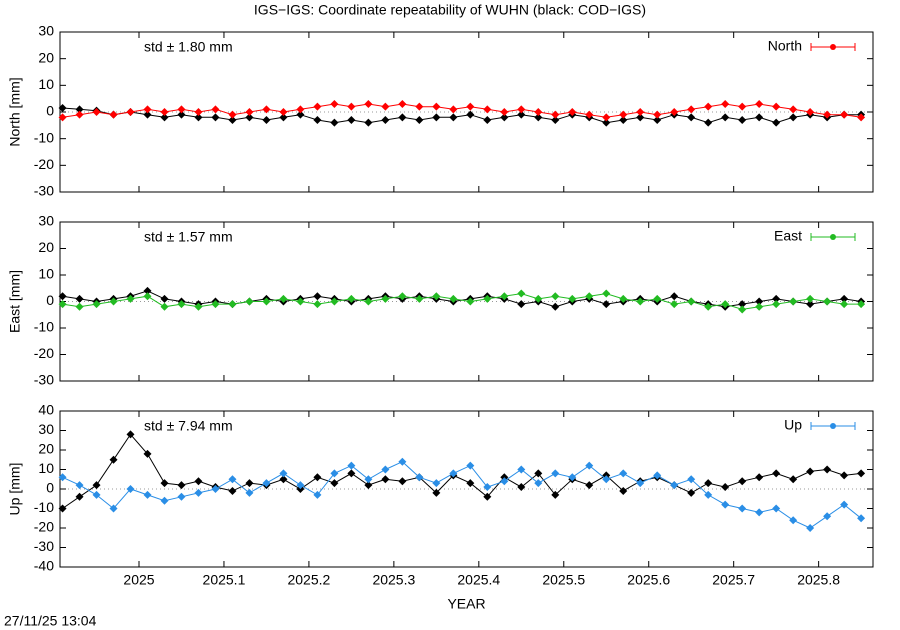  What do you see at coordinates (188, 47) in the screenshot?
I see `std-annotation: std ± 1.80 mm` at bounding box center [188, 47].